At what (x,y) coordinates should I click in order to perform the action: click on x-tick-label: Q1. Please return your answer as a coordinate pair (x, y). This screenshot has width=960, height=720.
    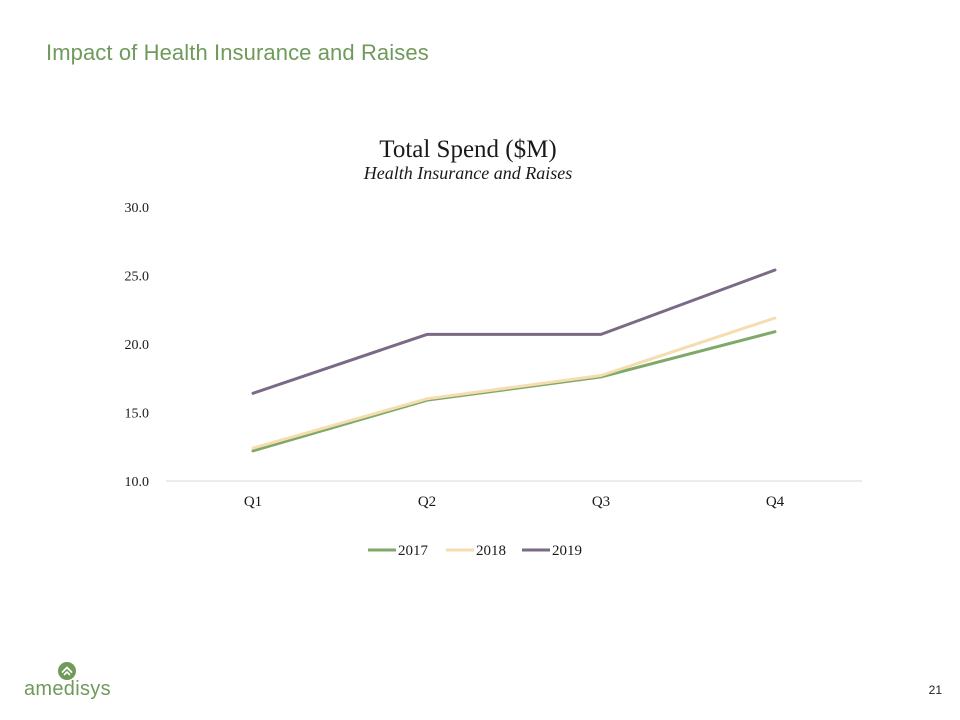
    Looking at the image, I should click on (253, 502).